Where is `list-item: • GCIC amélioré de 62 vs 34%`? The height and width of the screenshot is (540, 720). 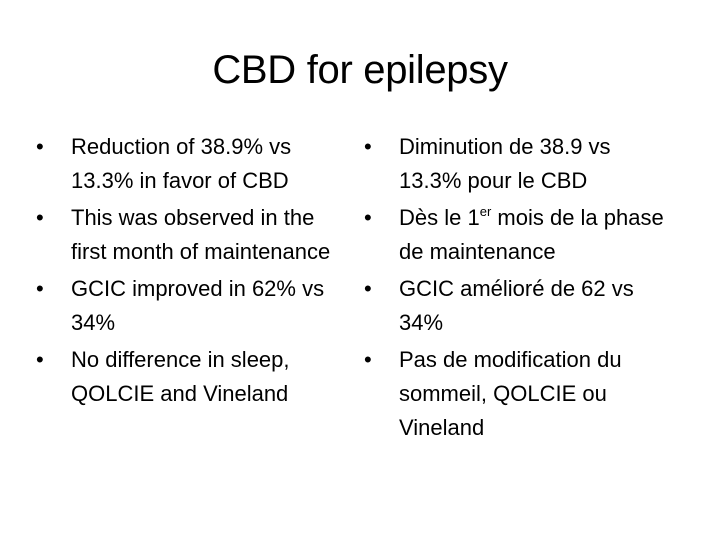 list-item: • GCIC amélioré de 62 vs 34% is located at coordinates (514, 306).